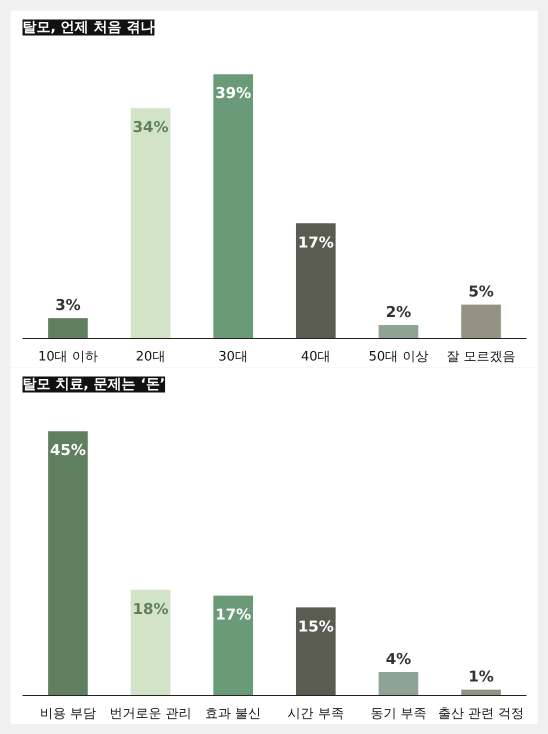  What do you see at coordinates (398, 357) in the screenshot?
I see `x-tick-label: 50대 이상` at bounding box center [398, 357].